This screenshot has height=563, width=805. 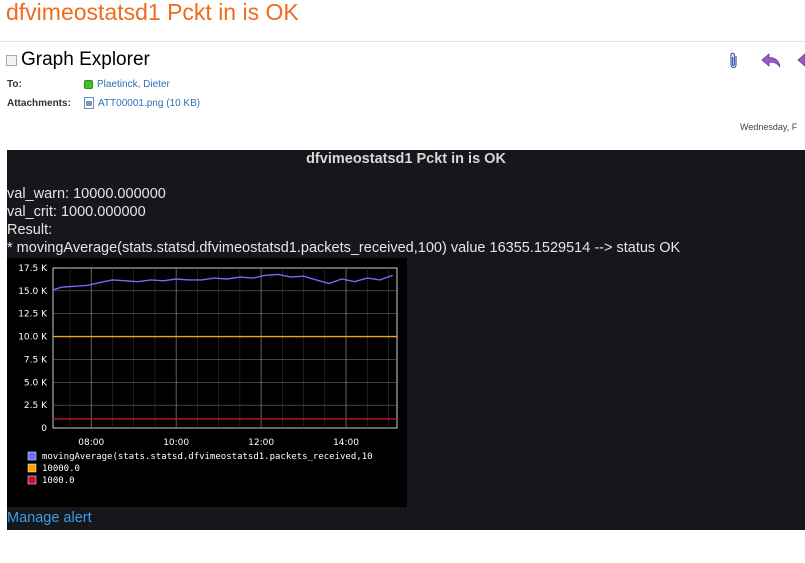 I want to click on select-checkbox, so click(x=11, y=60).